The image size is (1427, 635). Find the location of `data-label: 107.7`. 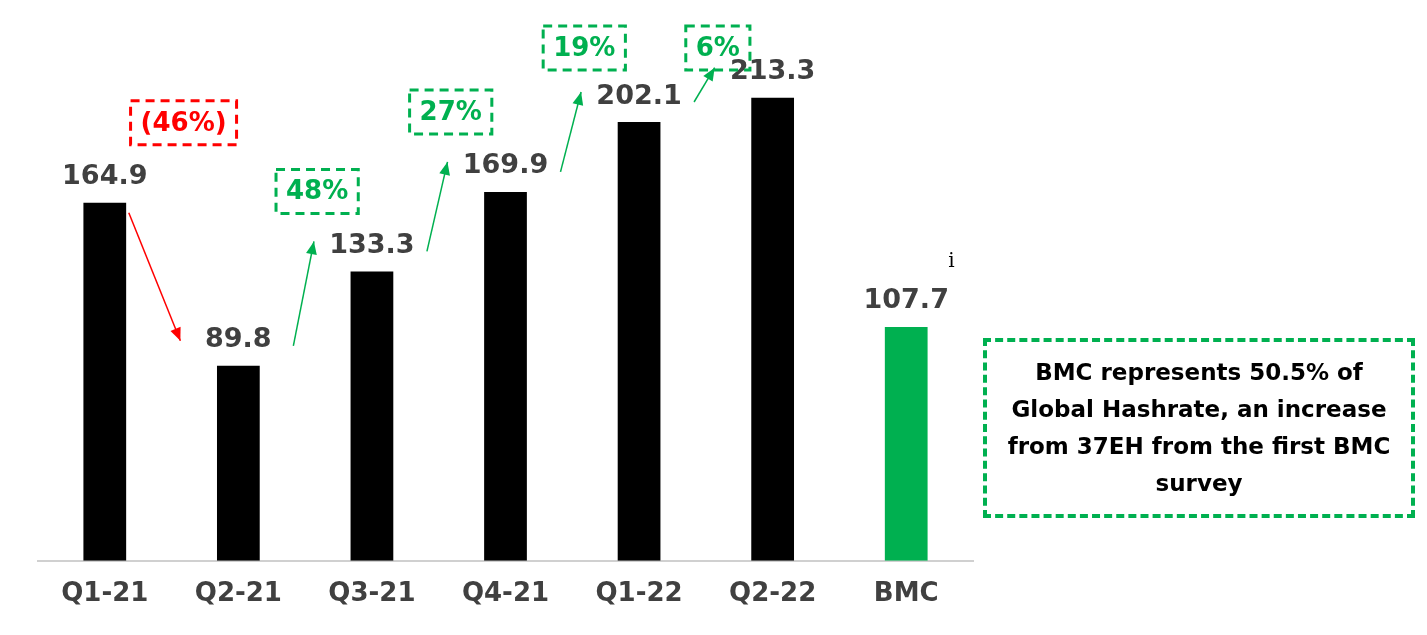

data-label: 107.7 is located at coordinates (906, 299).